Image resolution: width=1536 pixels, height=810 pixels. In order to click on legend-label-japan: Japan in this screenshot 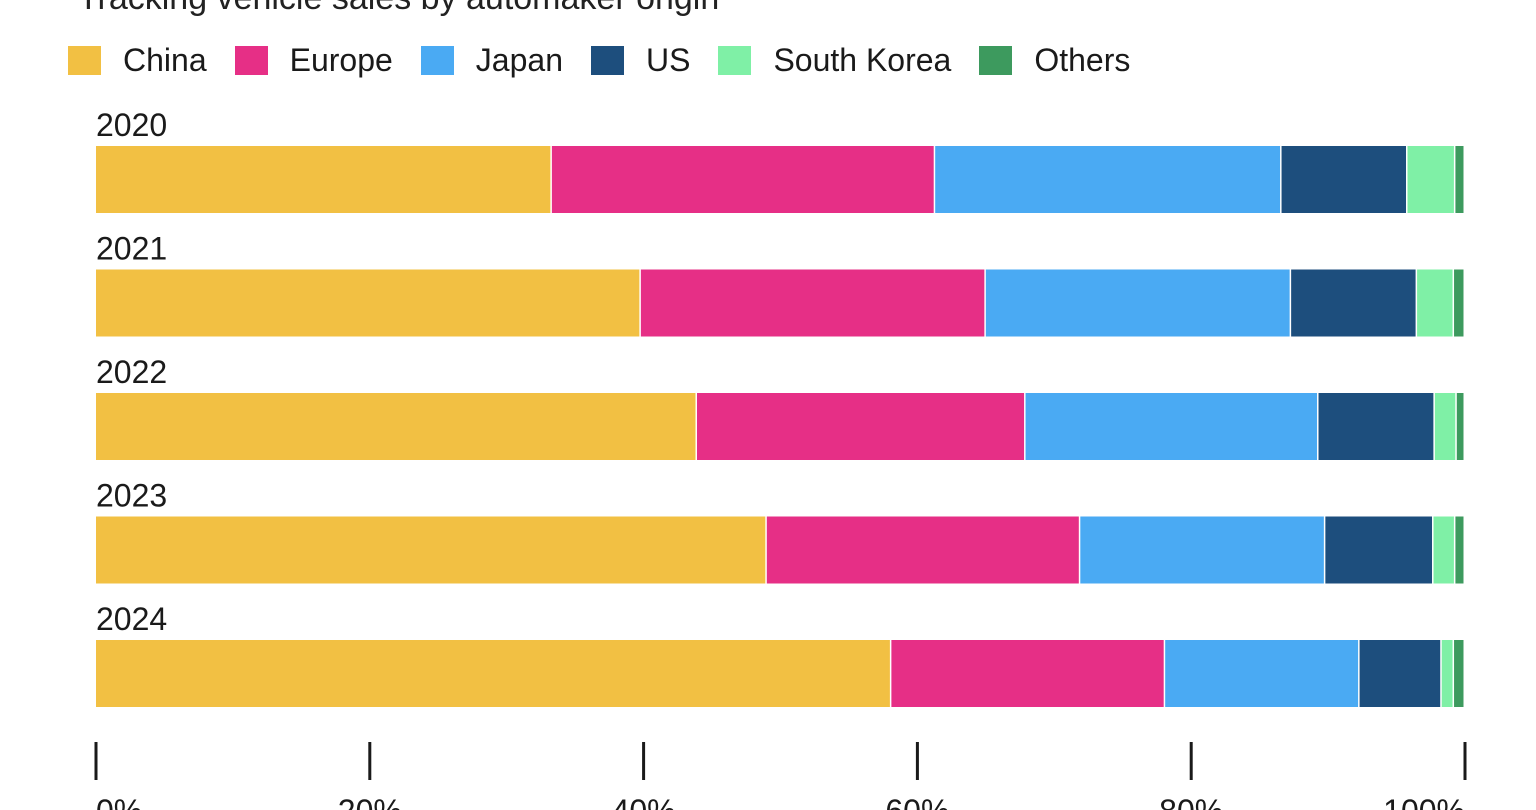, I will do `click(519, 59)`.